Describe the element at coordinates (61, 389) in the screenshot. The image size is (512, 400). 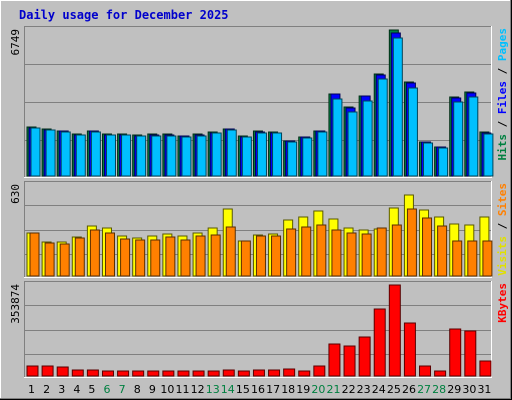
I see `x-tick-label: 3` at that location.